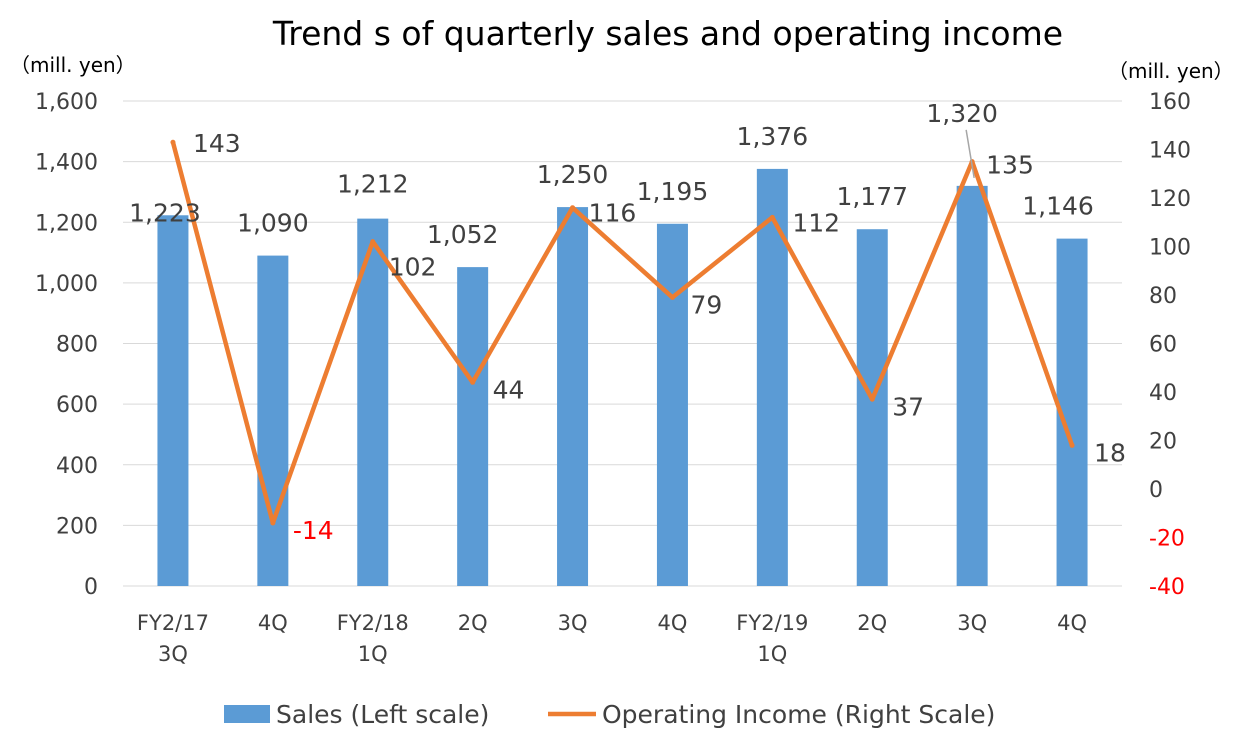 The height and width of the screenshot is (749, 1253). I want to click on x-tick-label: FY2/19, so click(772, 623).